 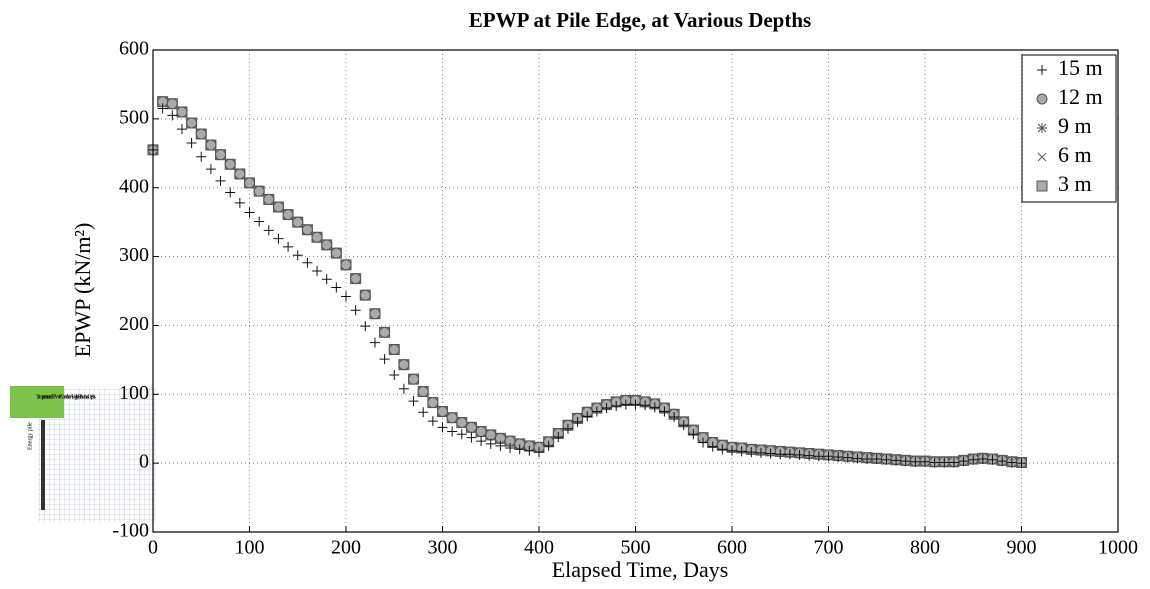 I want to click on y-tick-label: 0, so click(x=144, y=462).